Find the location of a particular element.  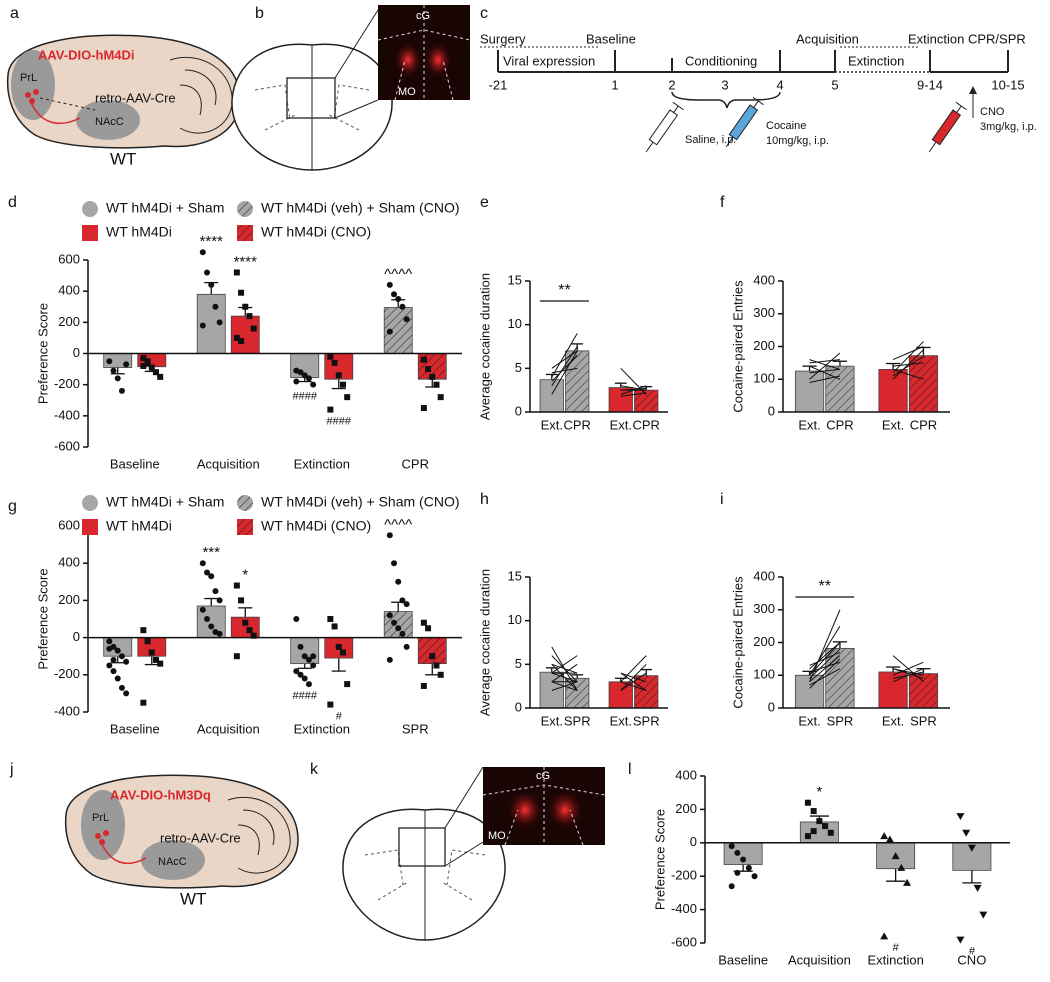

day-label: 1 is located at coordinates (614, 84).